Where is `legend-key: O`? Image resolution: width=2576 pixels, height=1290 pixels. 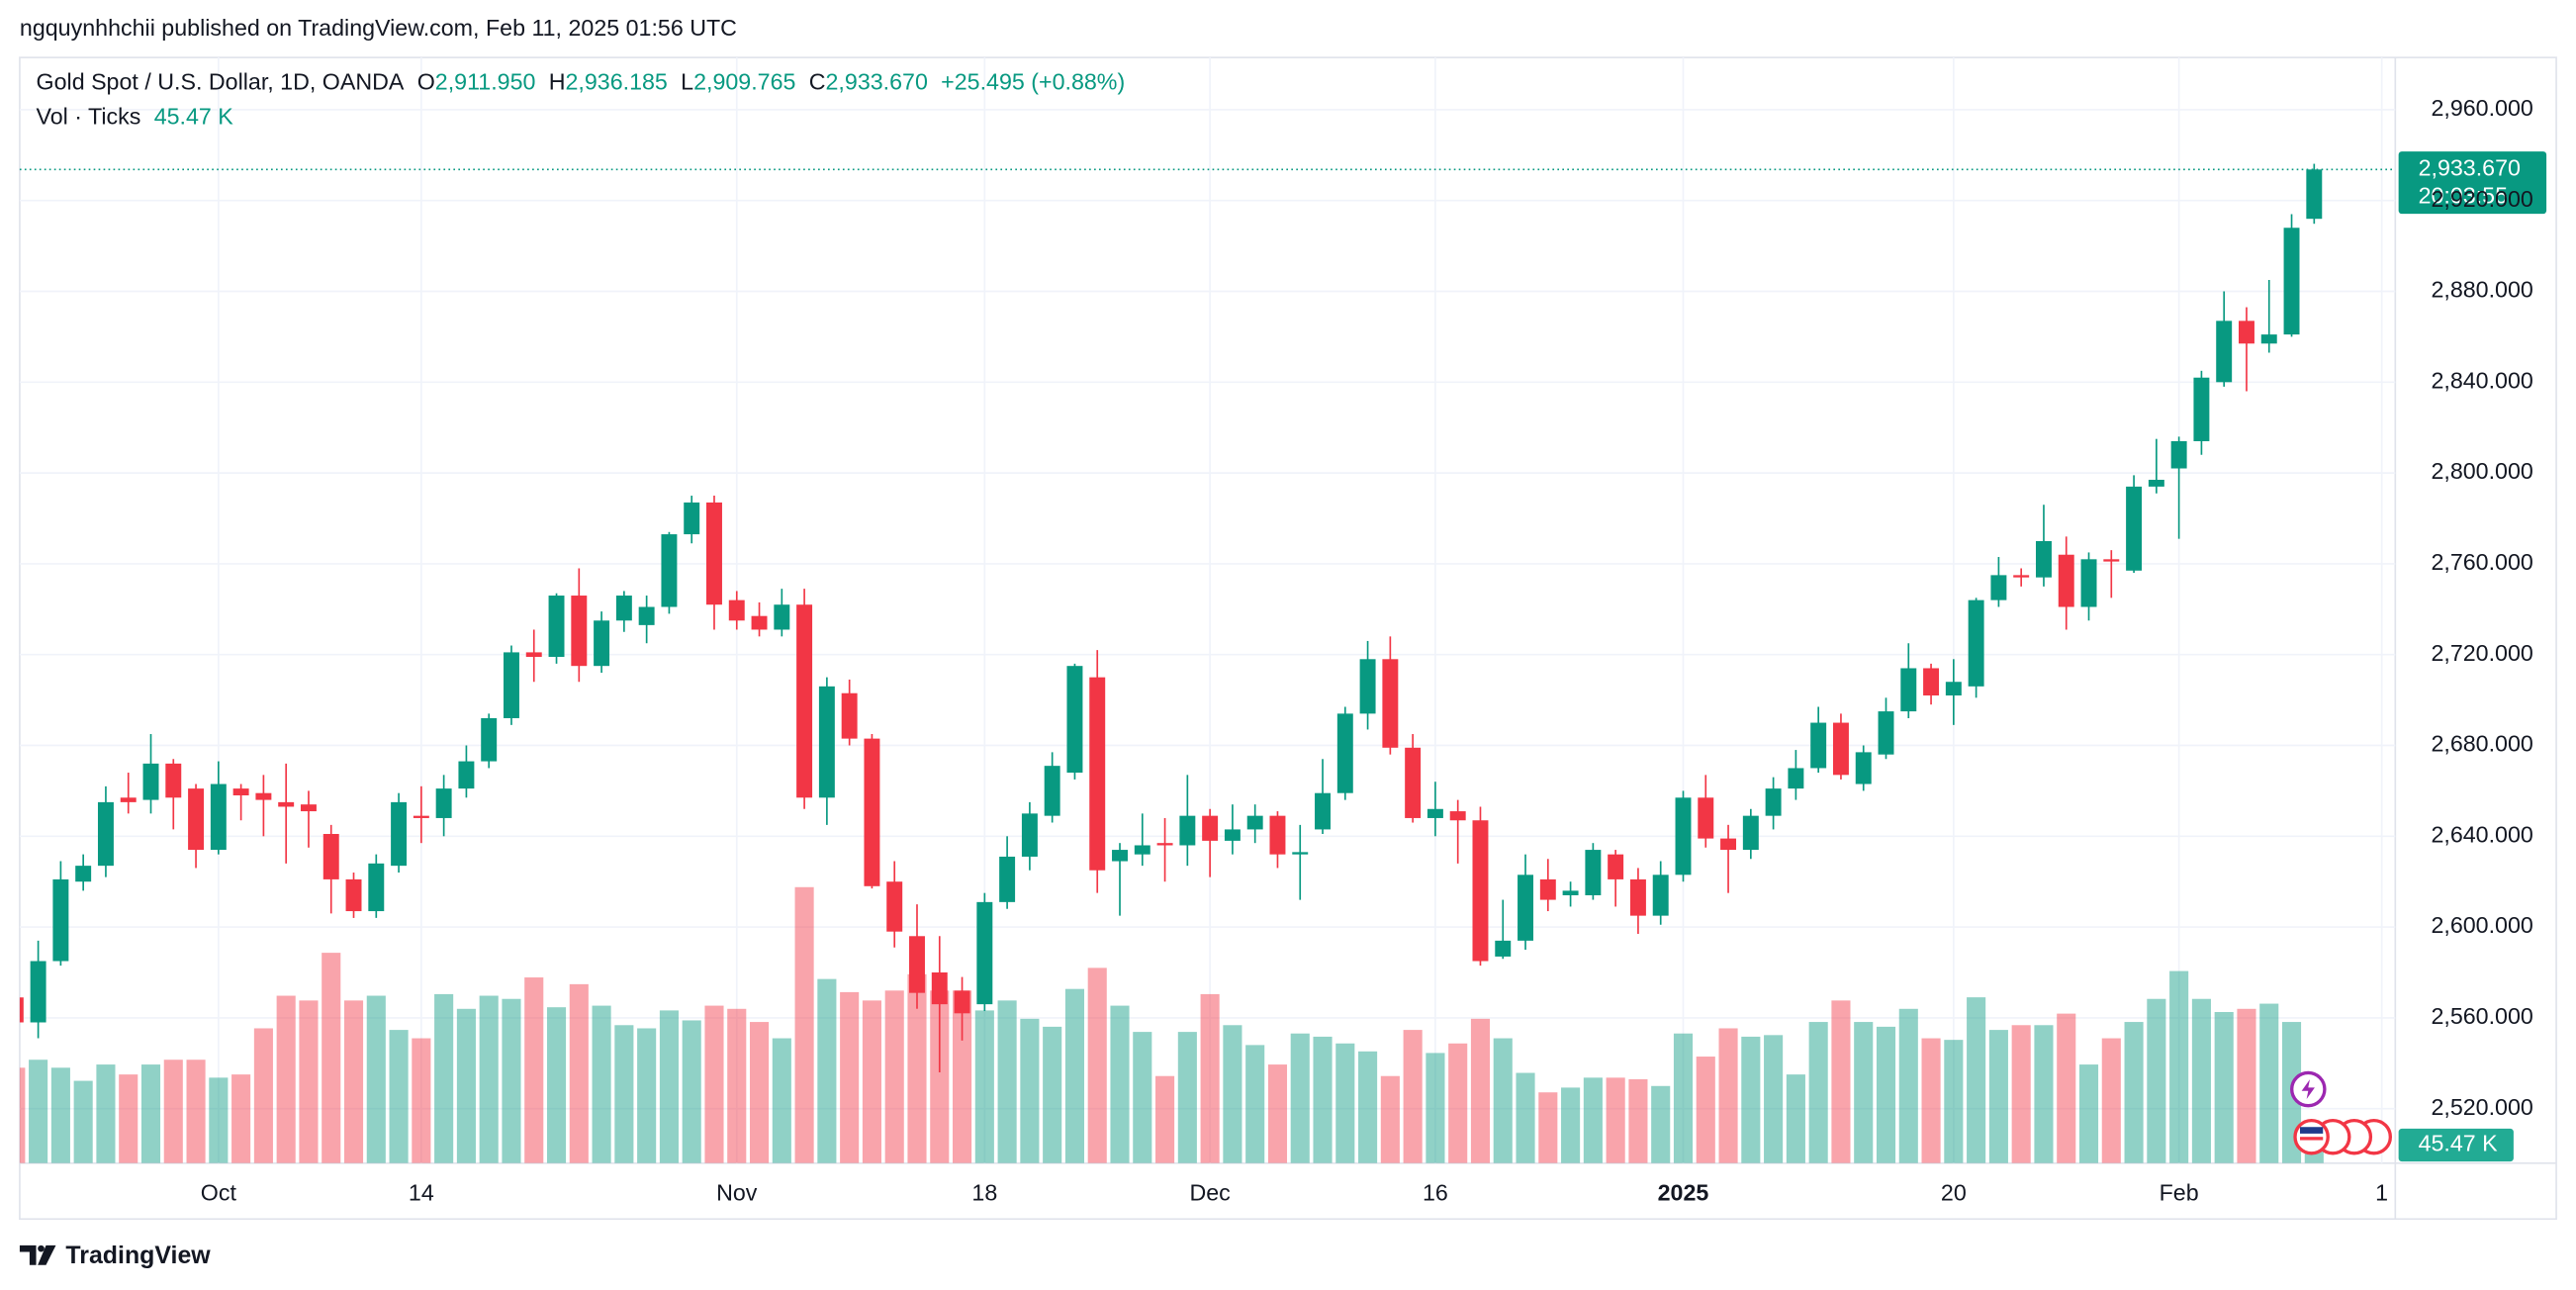
legend-key: O is located at coordinates (426, 82).